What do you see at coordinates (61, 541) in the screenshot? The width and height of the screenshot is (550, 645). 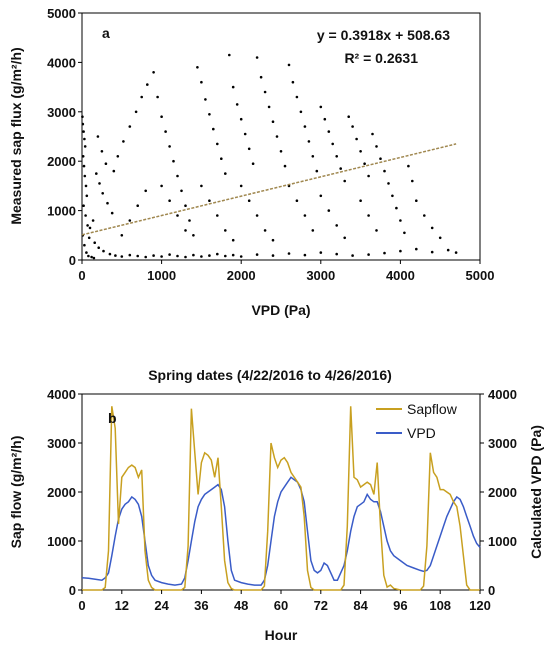 I see `y-tick-label-b-1: 1000` at bounding box center [61, 541].